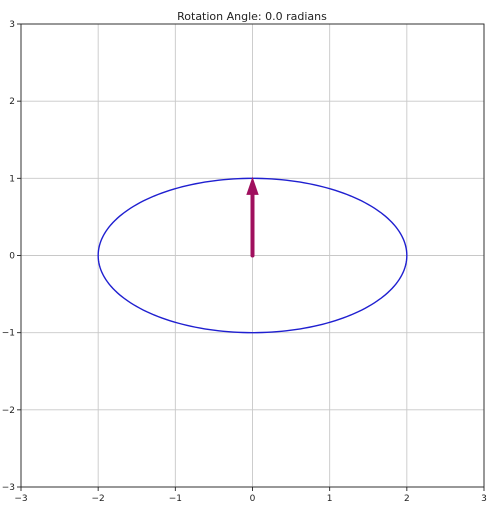 The width and height of the screenshot is (500, 515). Describe the element at coordinates (407, 499) in the screenshot. I see `x-tick-label-5: 2` at that location.